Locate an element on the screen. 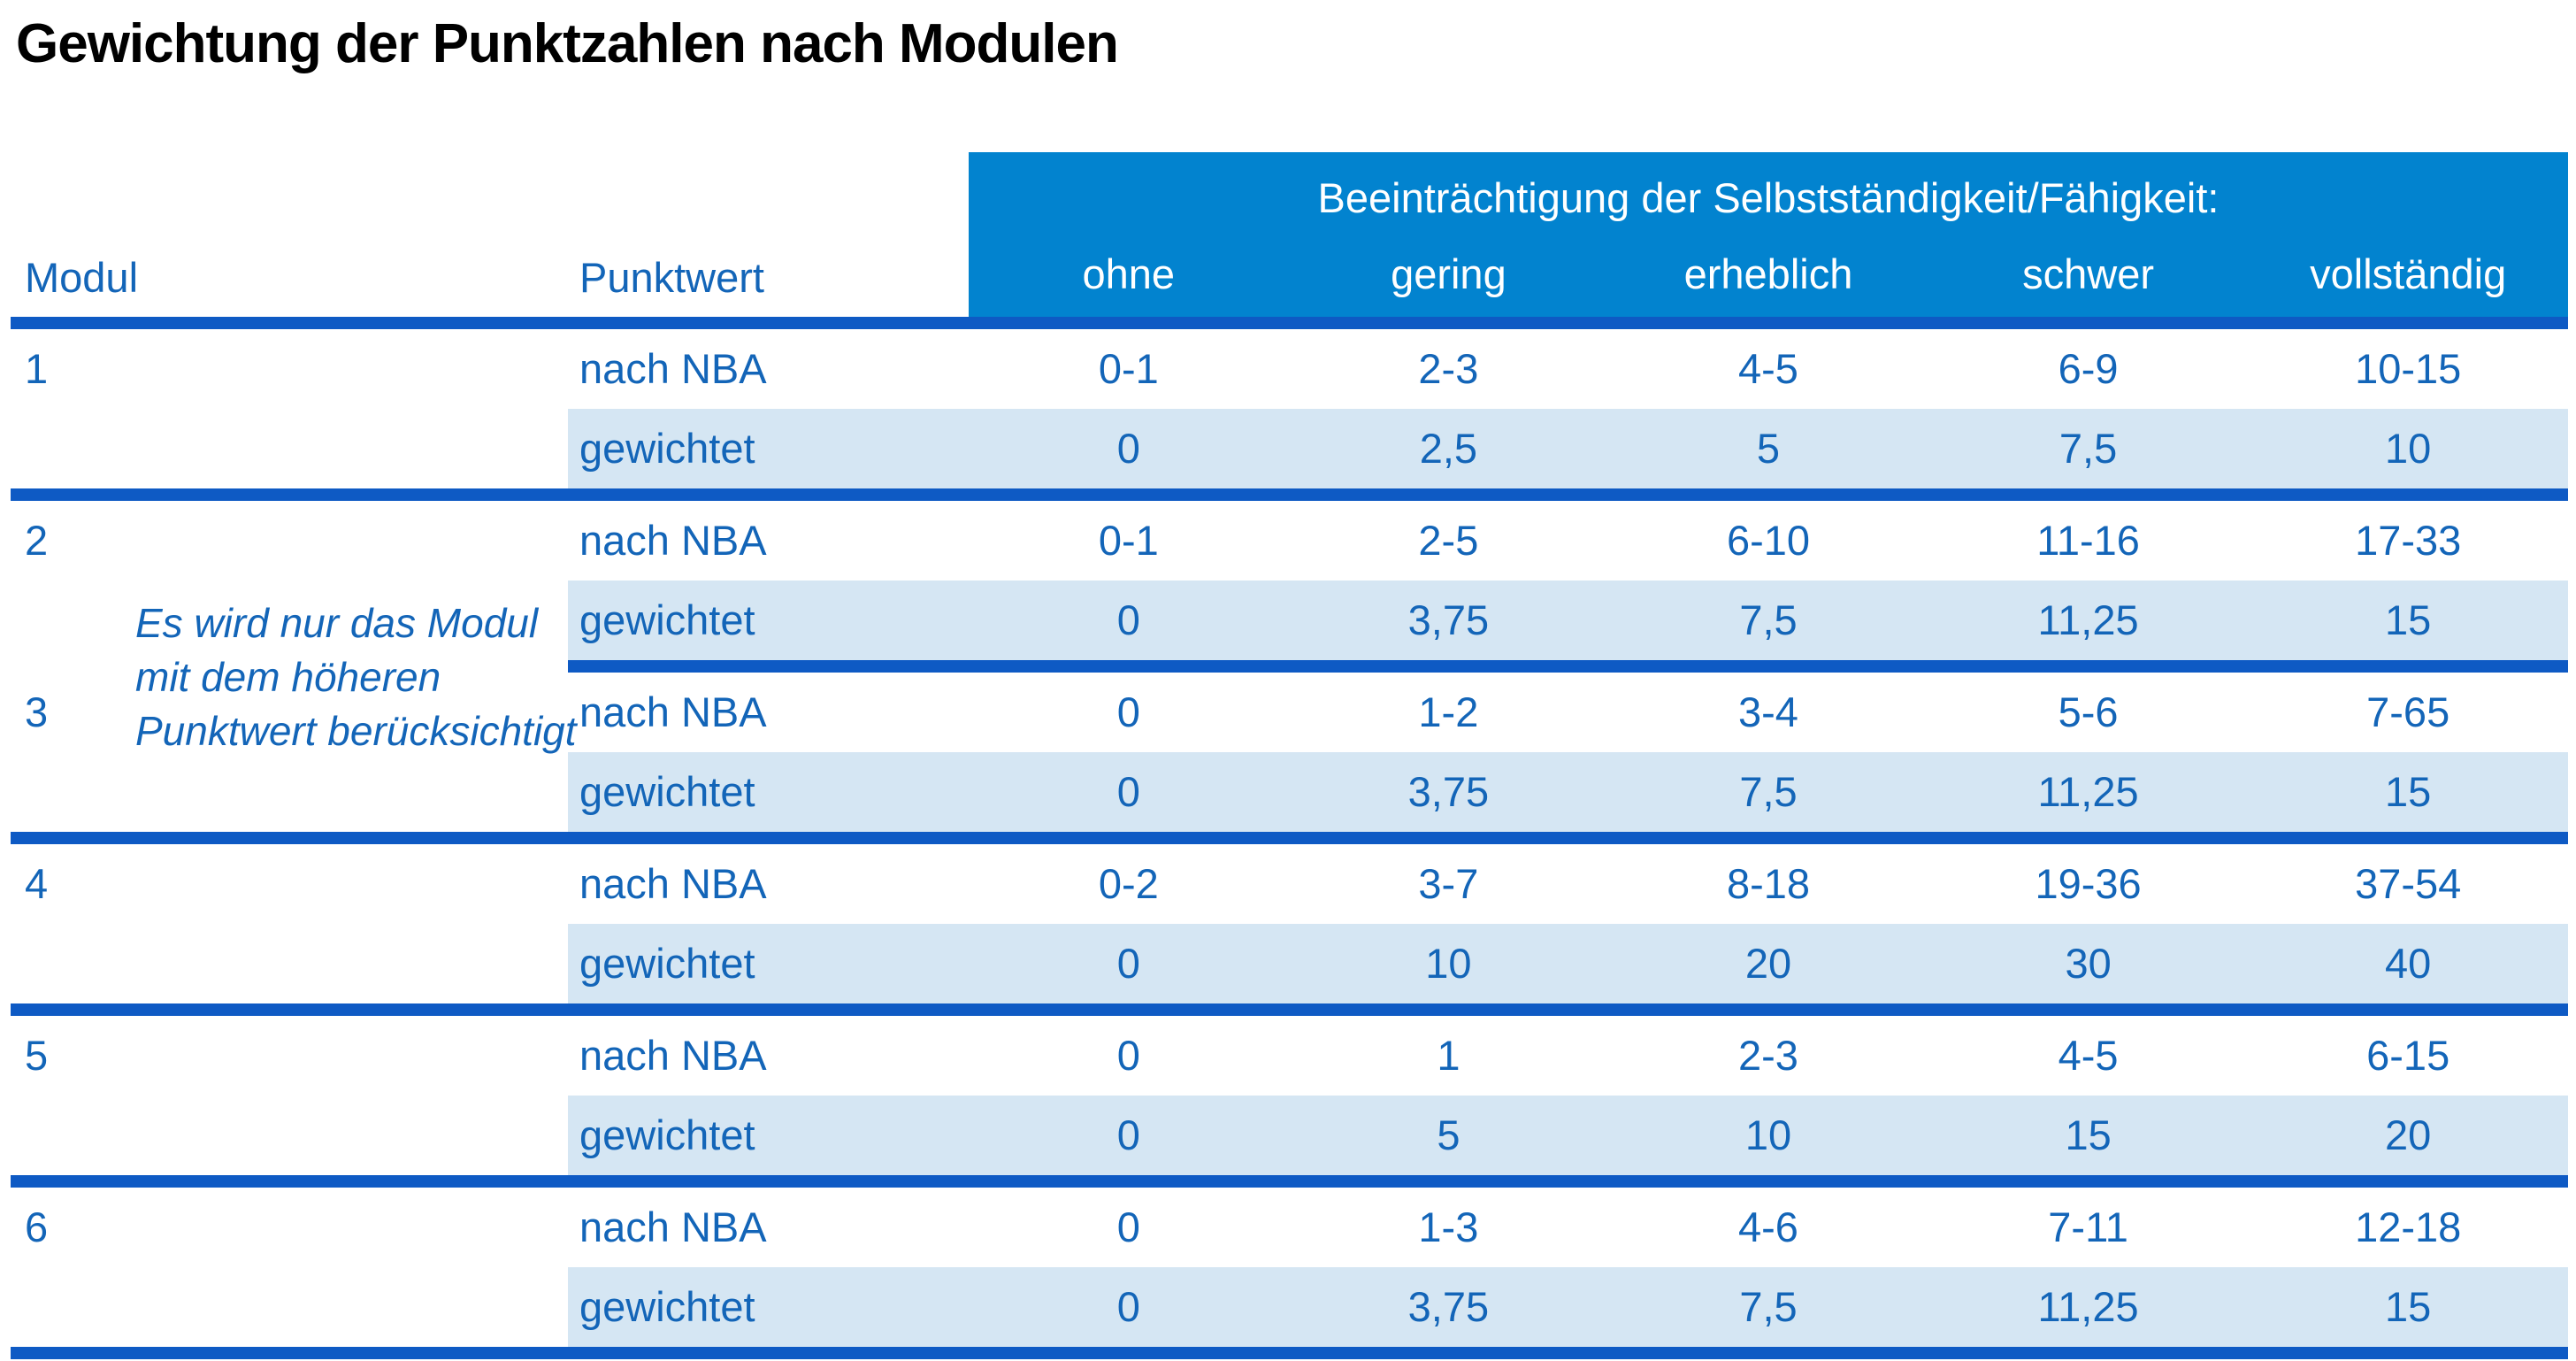 This screenshot has height=1361, width=2576. module-2-weighted-row: gewichtet 0 3,75 7,5 11,25 15 is located at coordinates (1288, 620).